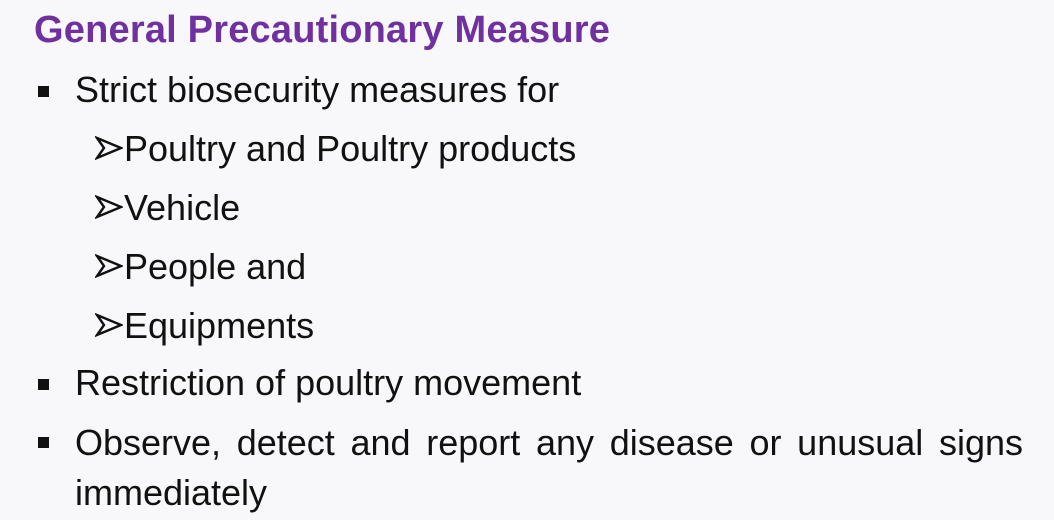  Describe the element at coordinates (215, 266) in the screenshot. I see `sub-bullet-text: People and` at that location.